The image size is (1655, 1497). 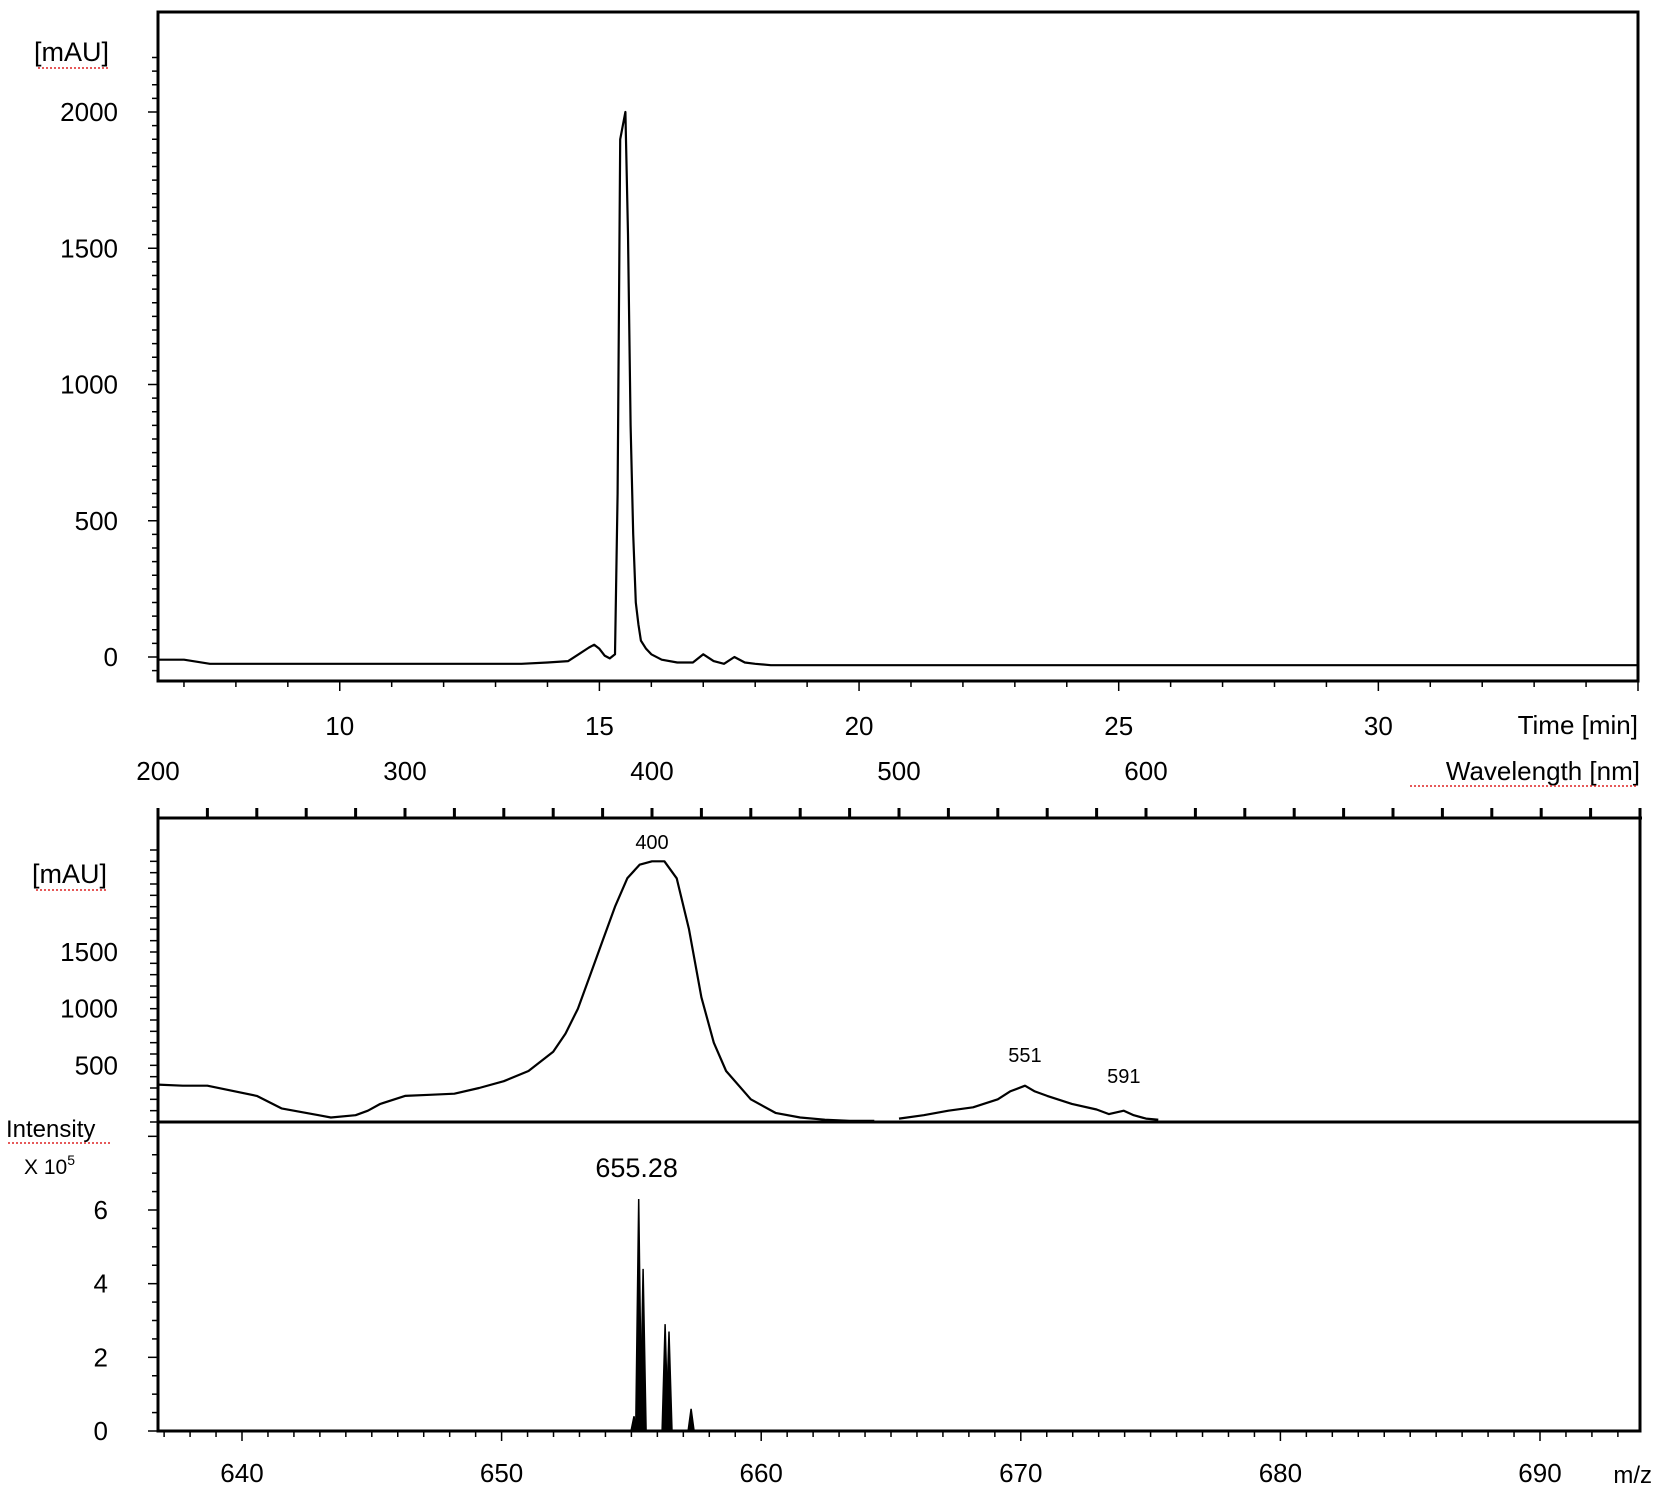 I want to click on mass-spectrum-peak-labels: 655.28, so click(x=636, y=1168).